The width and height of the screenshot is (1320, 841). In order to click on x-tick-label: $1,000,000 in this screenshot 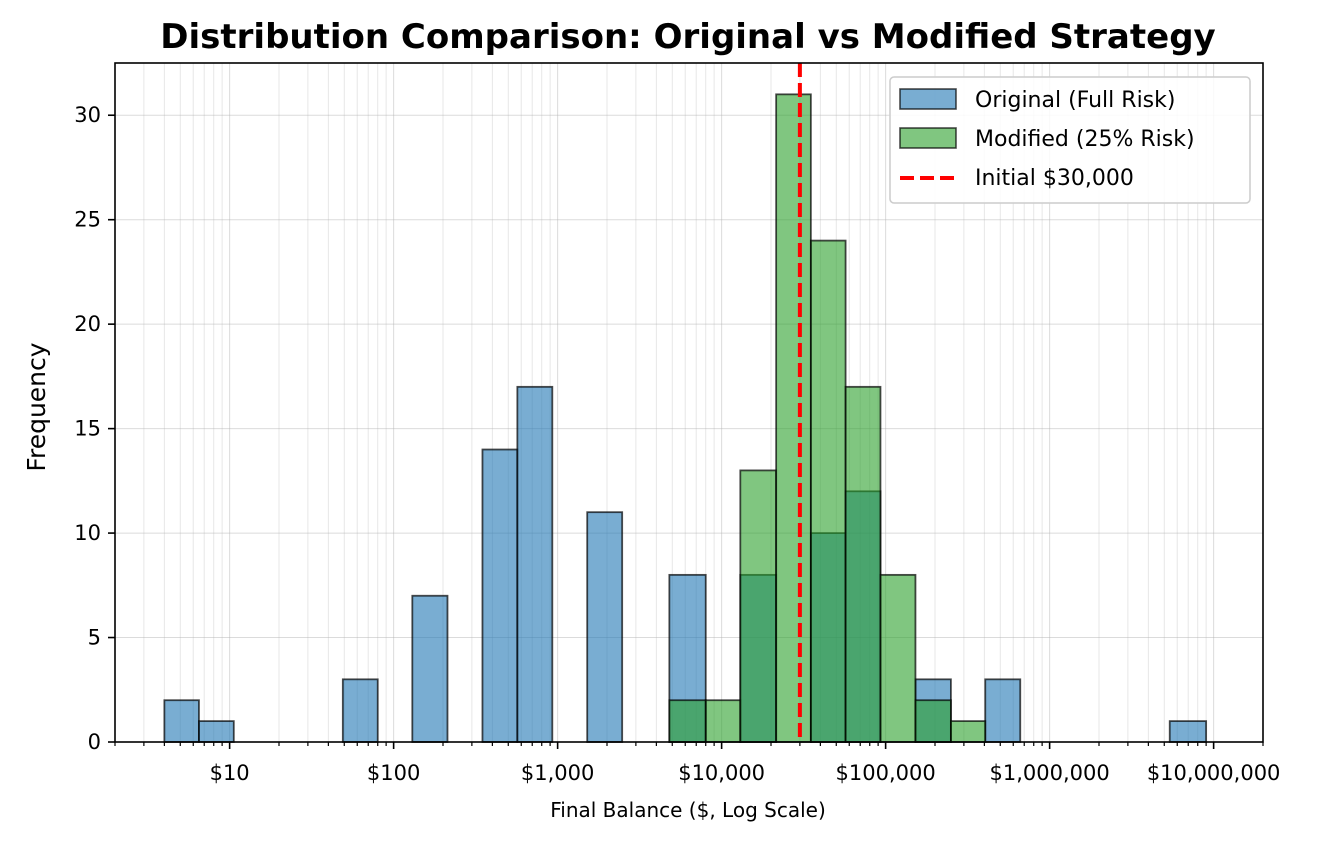, I will do `click(1050, 773)`.